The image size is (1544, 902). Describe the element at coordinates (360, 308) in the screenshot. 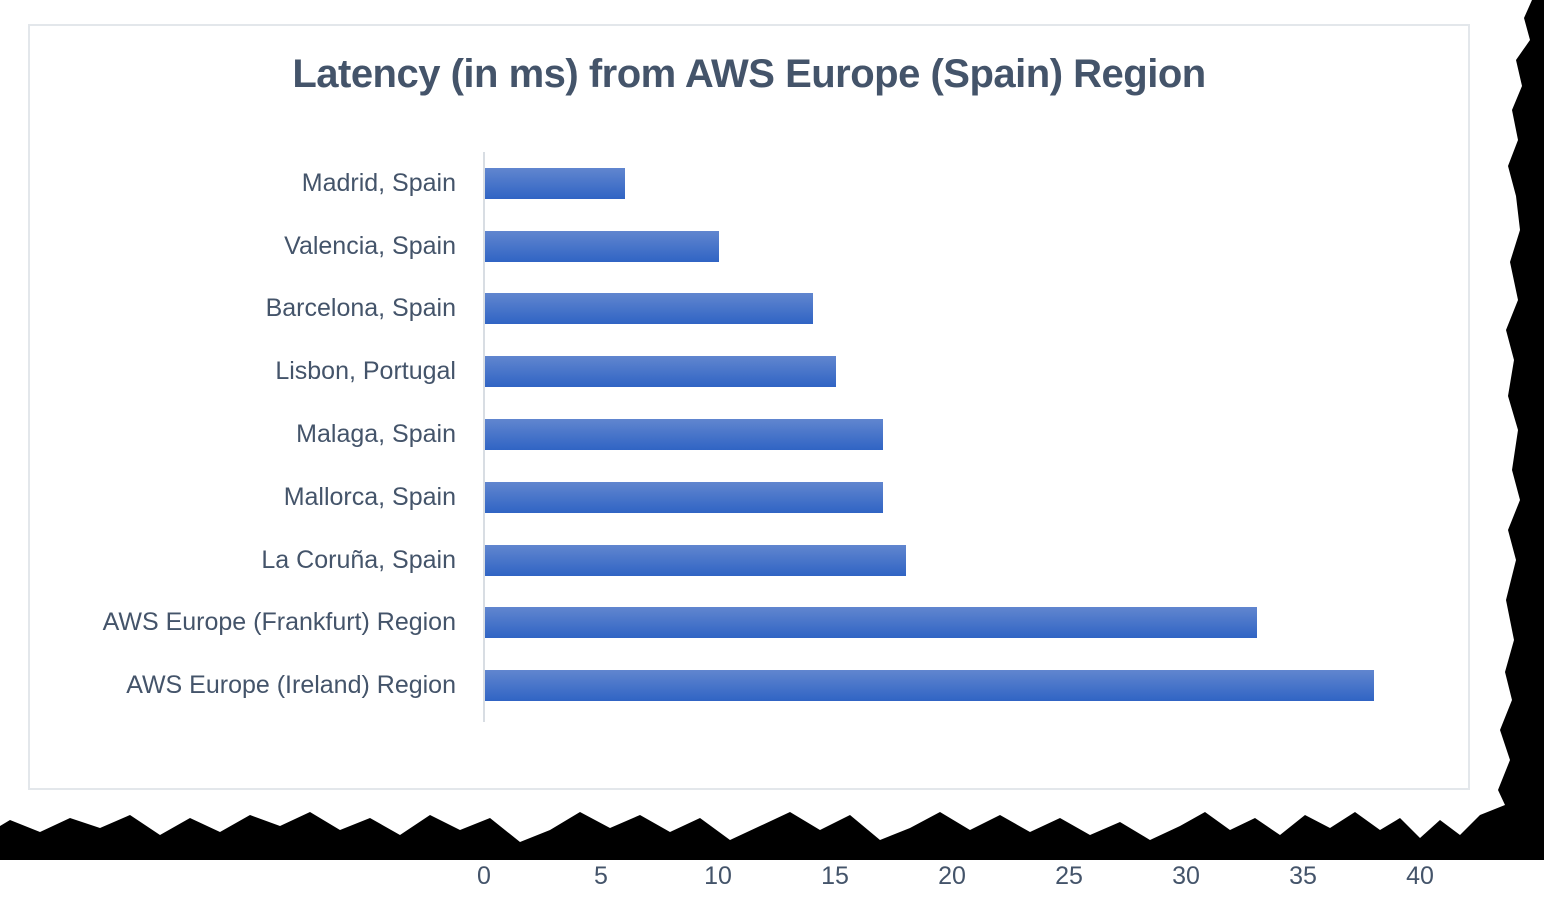

I see `category-label: Barcelona, Spain` at that location.